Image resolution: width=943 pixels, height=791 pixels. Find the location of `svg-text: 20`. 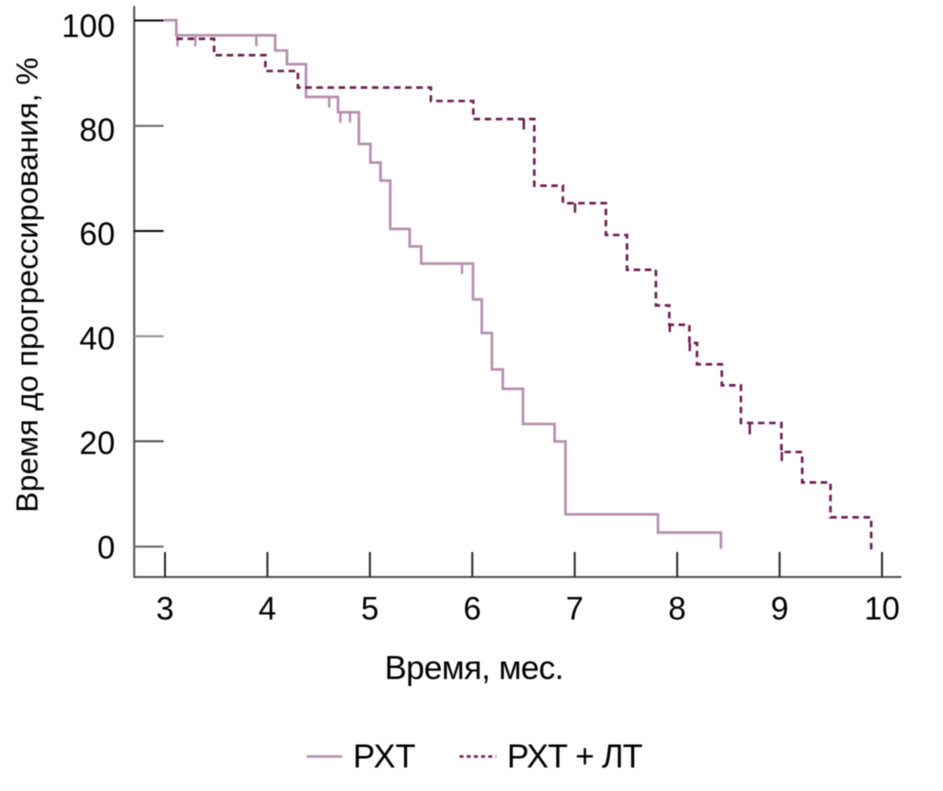

svg-text: 20 is located at coordinates (97, 443).